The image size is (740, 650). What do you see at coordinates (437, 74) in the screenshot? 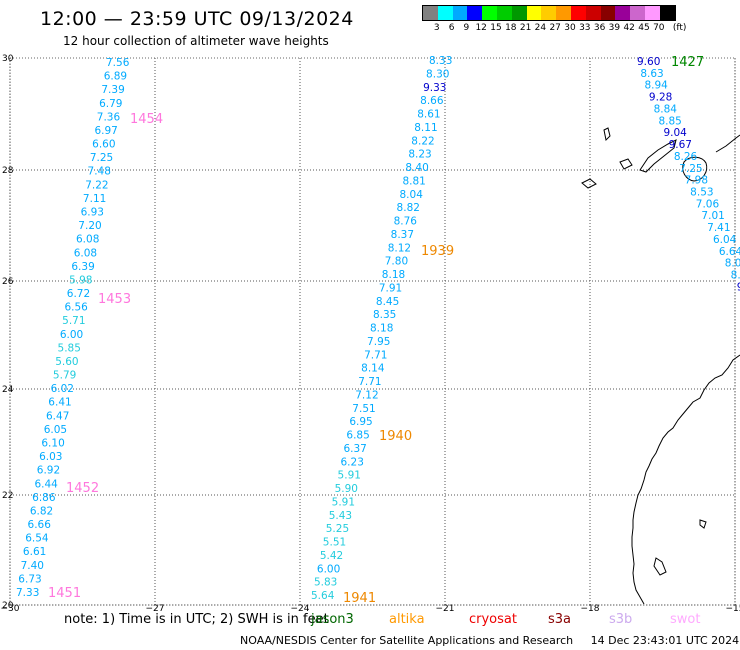
I see `wave-height-value: 8.30` at bounding box center [437, 74].